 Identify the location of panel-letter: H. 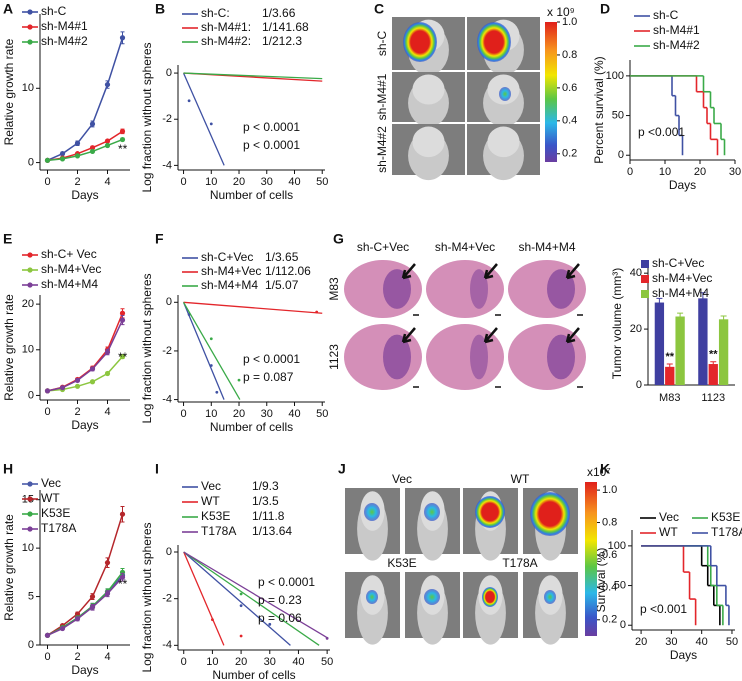
(8, 469).